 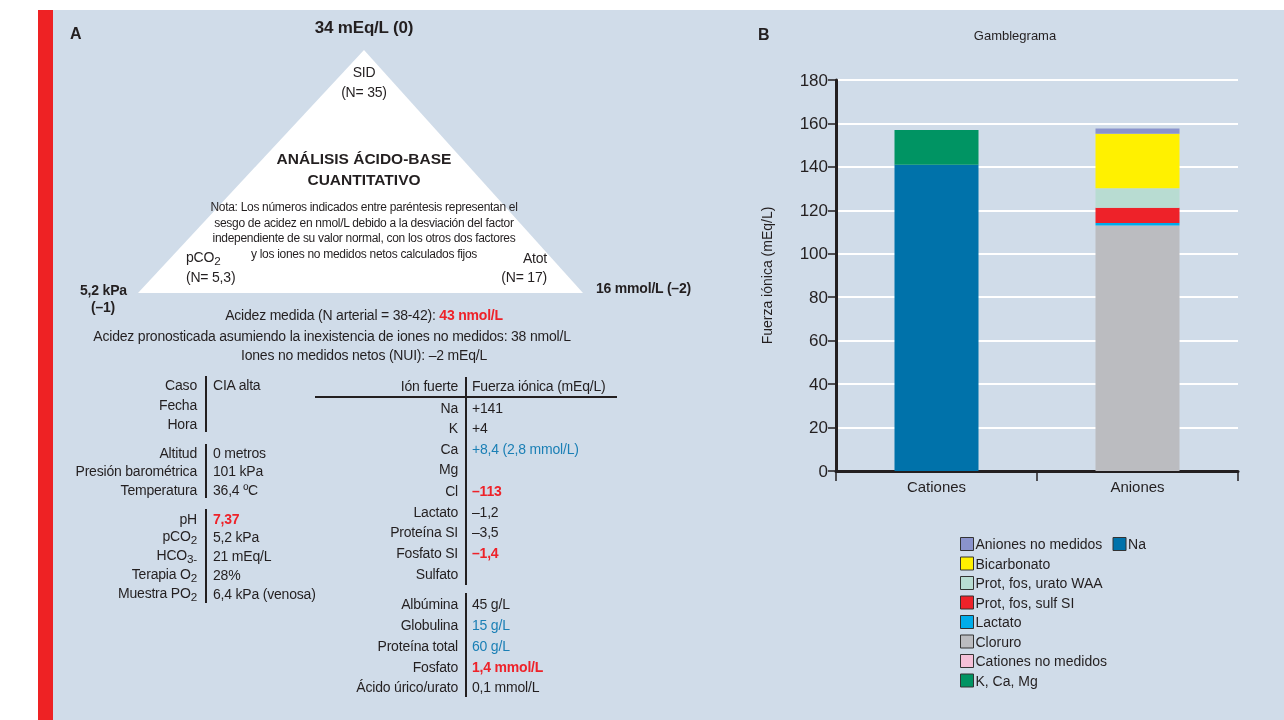 What do you see at coordinates (364, 355) in the screenshot?
I see `text: Iones no medidos netos (NUI): –2 mEq/L` at bounding box center [364, 355].